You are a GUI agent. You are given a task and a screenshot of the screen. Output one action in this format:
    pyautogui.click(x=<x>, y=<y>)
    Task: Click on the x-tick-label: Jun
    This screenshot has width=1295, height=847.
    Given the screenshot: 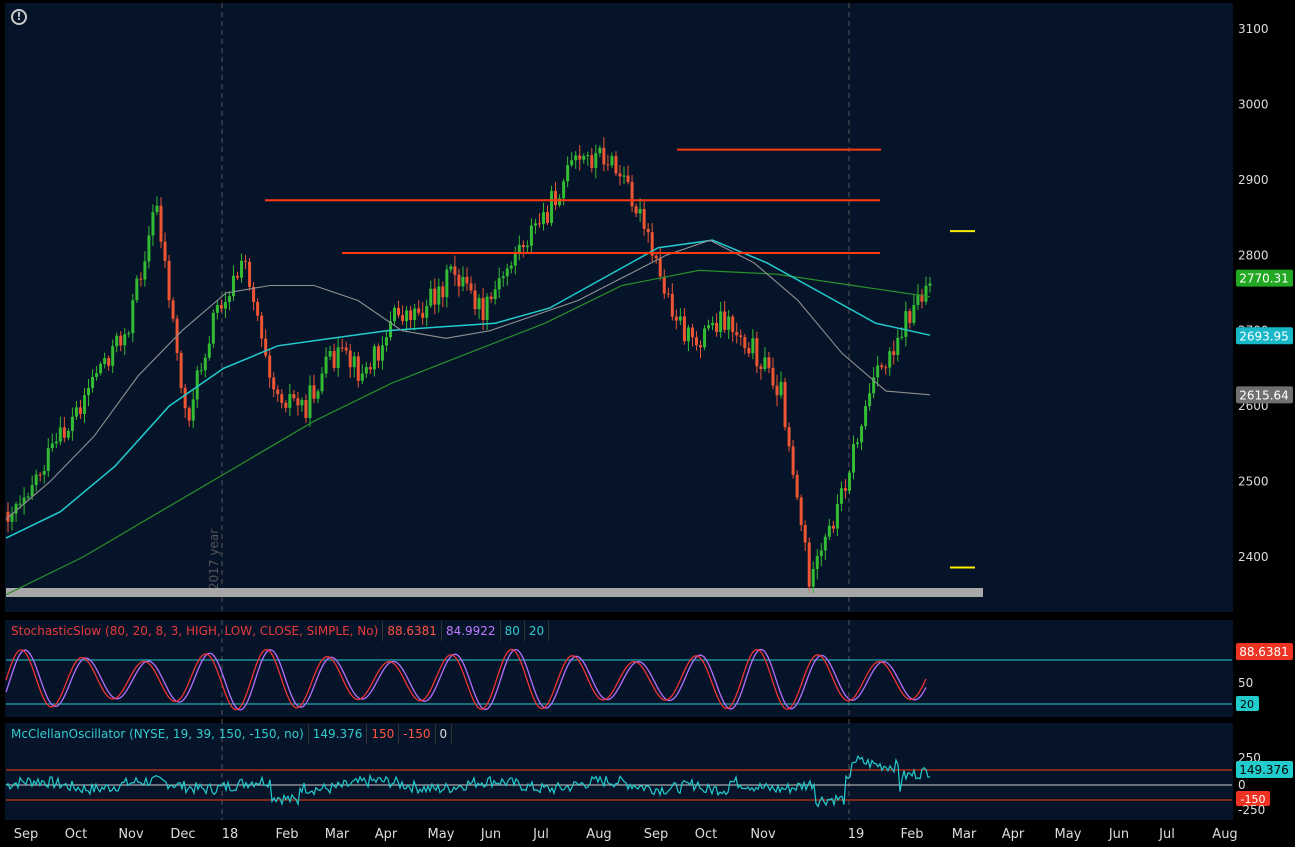 What is the action you would take?
    pyautogui.click(x=1118, y=834)
    